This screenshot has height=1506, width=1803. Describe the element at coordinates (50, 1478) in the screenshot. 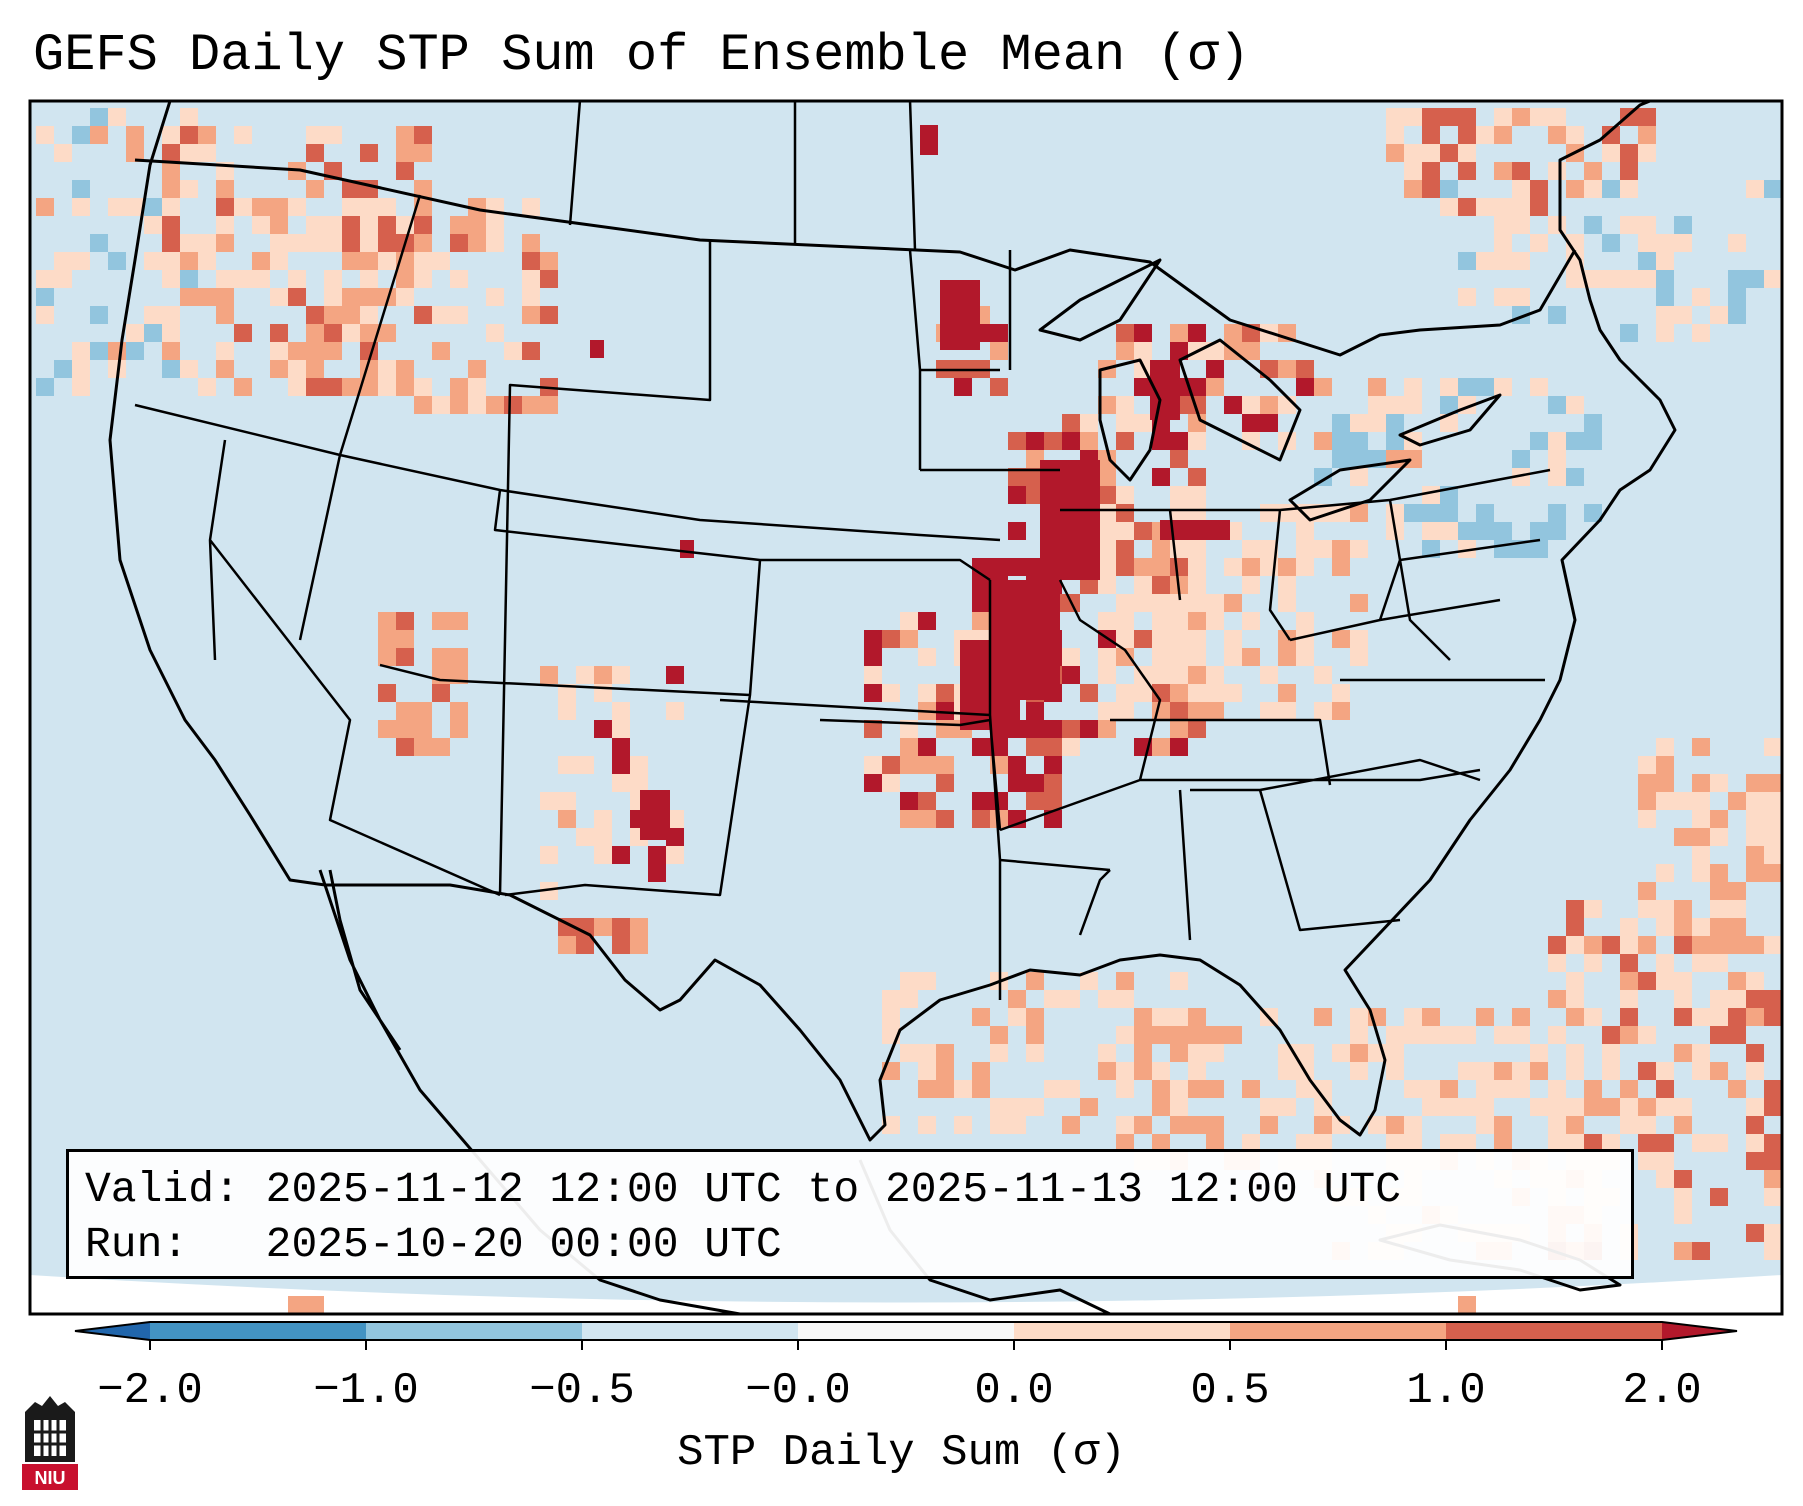

I see `niu-logo-text: NIU` at that location.